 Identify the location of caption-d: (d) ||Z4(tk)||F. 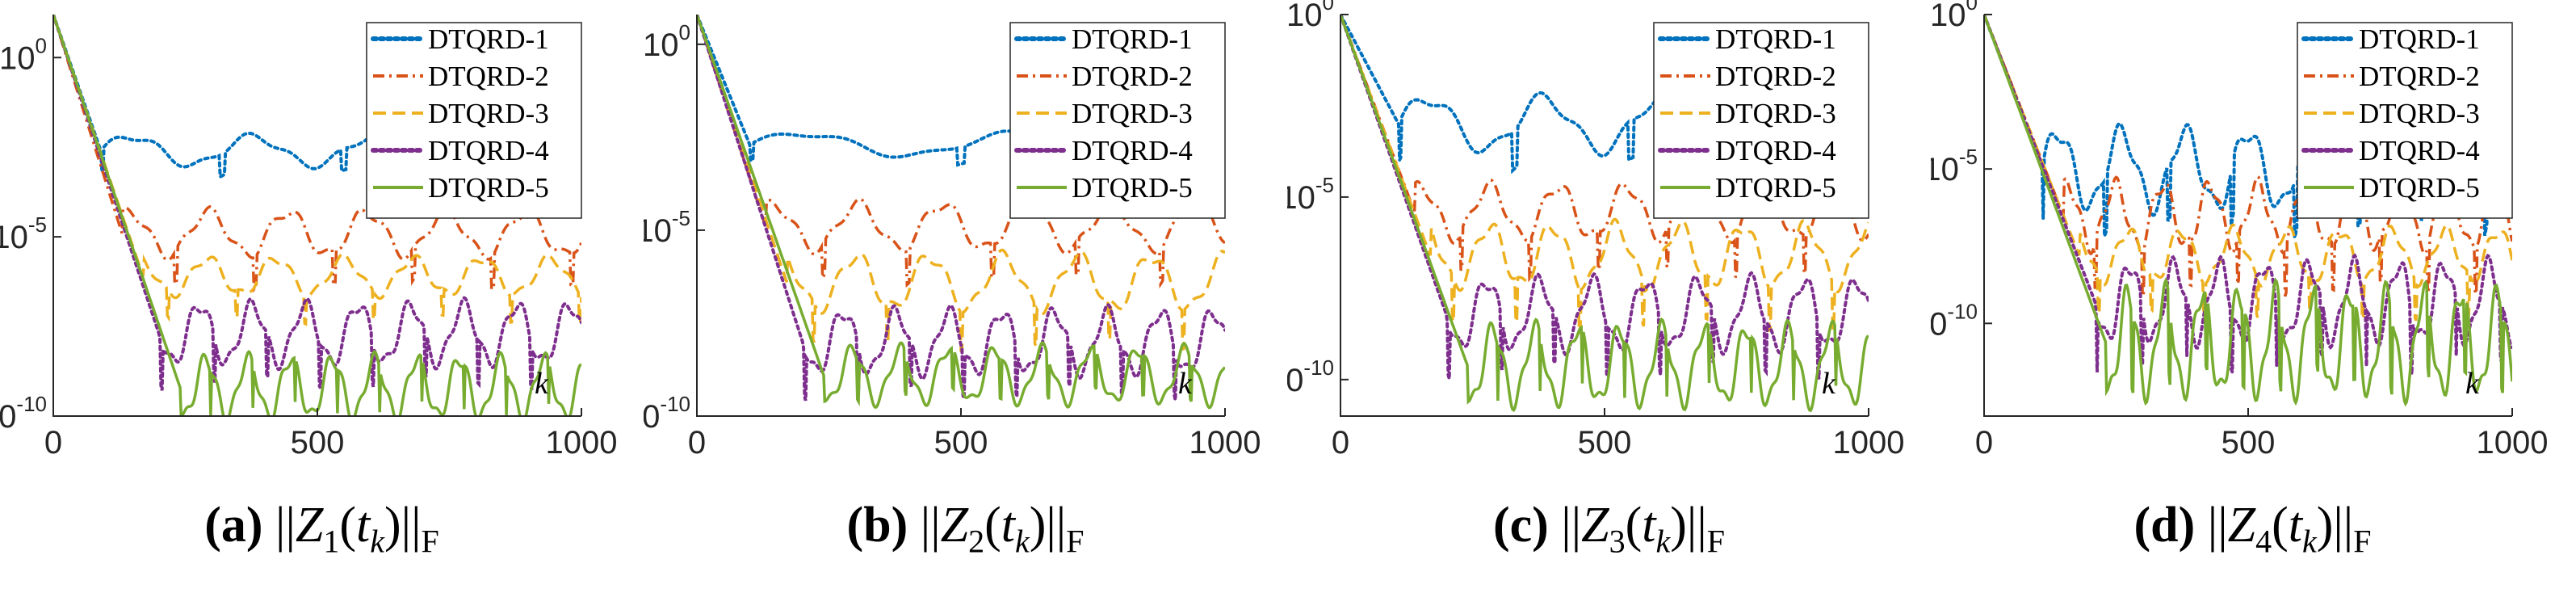
(2252, 529).